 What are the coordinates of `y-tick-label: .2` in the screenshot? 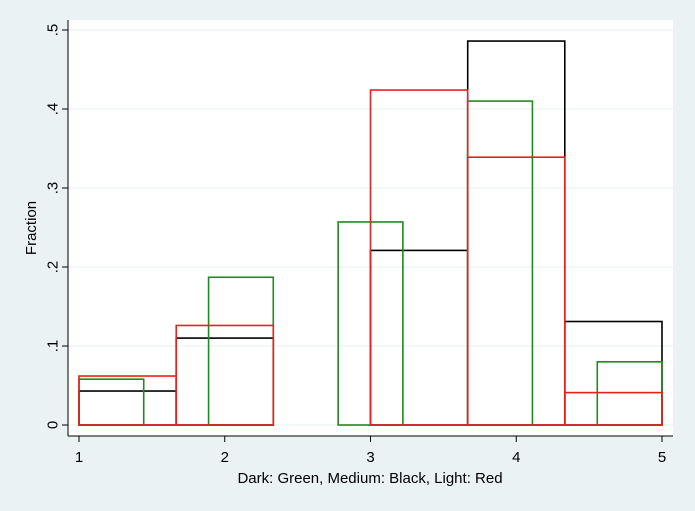 It's located at (53, 267).